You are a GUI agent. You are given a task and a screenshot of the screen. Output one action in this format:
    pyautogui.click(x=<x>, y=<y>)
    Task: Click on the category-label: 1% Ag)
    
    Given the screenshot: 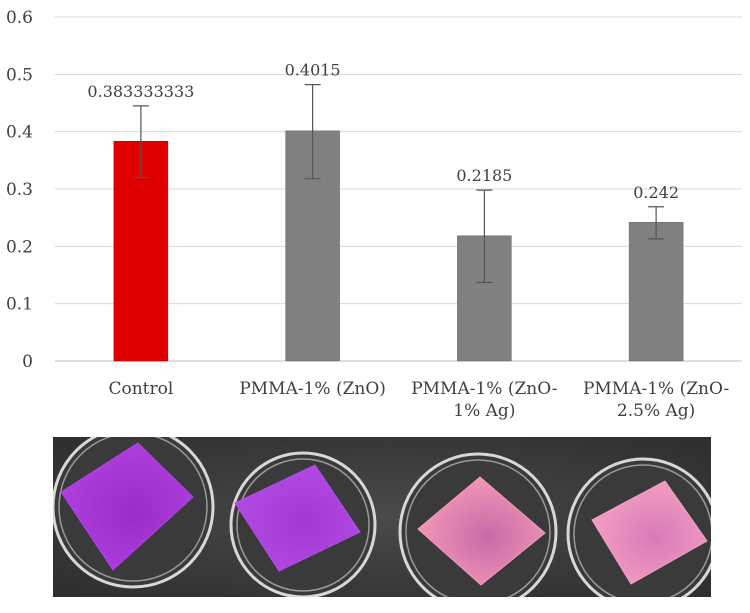 What is the action you would take?
    pyautogui.click(x=484, y=411)
    